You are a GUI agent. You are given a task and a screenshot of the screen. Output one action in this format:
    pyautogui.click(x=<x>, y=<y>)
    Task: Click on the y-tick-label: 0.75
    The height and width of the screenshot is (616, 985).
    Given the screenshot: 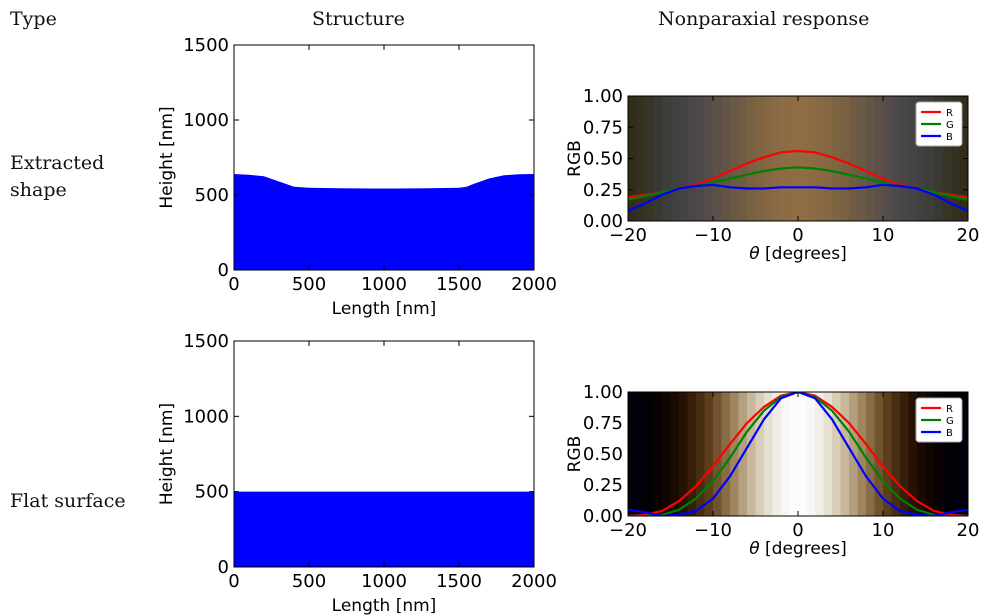 What is the action you would take?
    pyautogui.click(x=603, y=423)
    